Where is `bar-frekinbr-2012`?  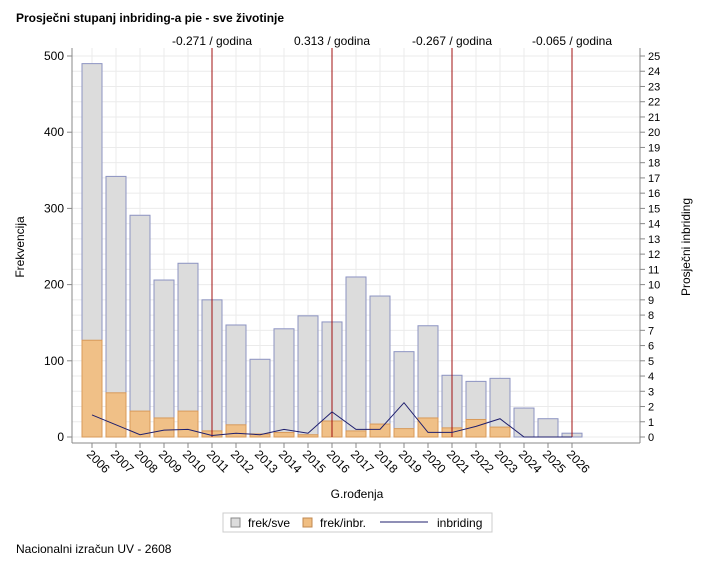 bar-frekinbr-2012 is located at coordinates (236, 431).